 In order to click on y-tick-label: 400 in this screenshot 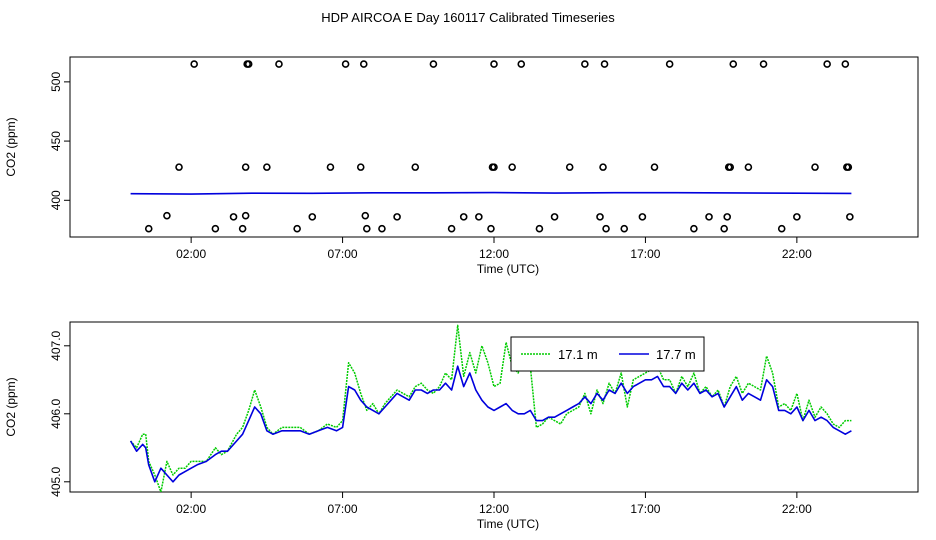, I will do `click(56, 200)`.